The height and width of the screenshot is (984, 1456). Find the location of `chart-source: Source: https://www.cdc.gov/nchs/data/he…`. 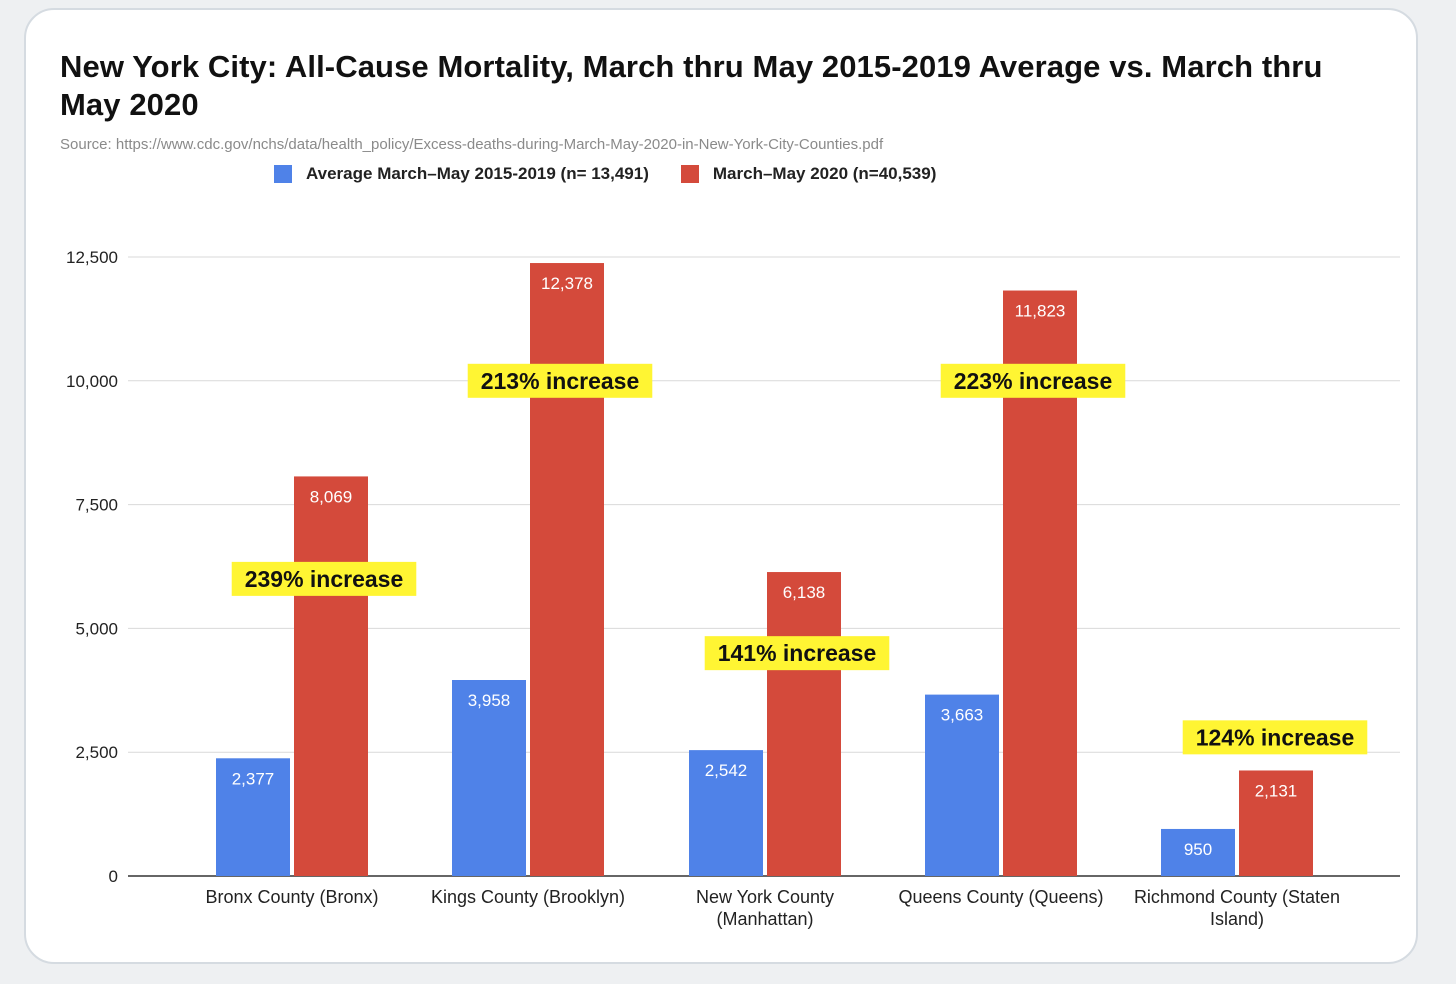

chart-source: Source: https://www.cdc.gov/nchs/data/he… is located at coordinates (472, 144).